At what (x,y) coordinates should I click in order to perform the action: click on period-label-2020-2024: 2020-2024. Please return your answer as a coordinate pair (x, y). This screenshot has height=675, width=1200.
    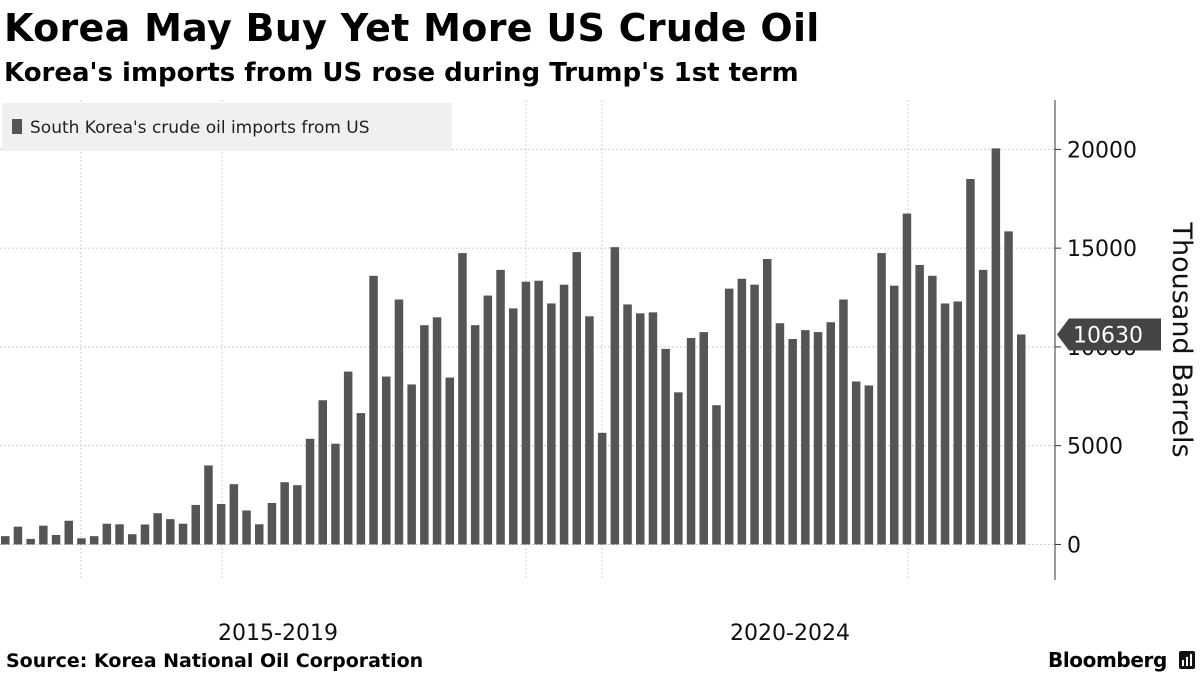
    Looking at the image, I should click on (790, 633).